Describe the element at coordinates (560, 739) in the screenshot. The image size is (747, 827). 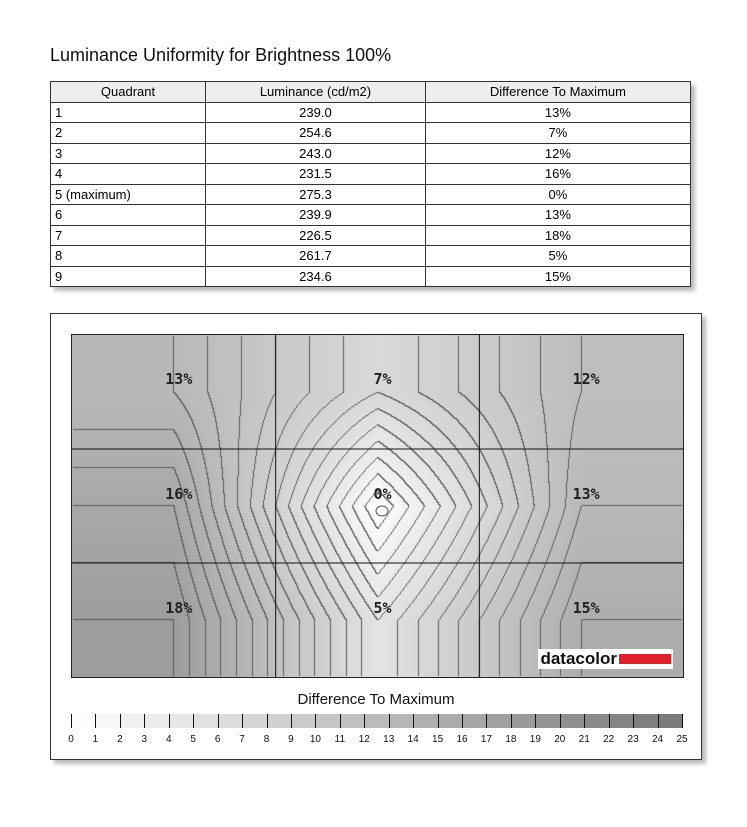
I see `legend-tick-label: 20` at that location.